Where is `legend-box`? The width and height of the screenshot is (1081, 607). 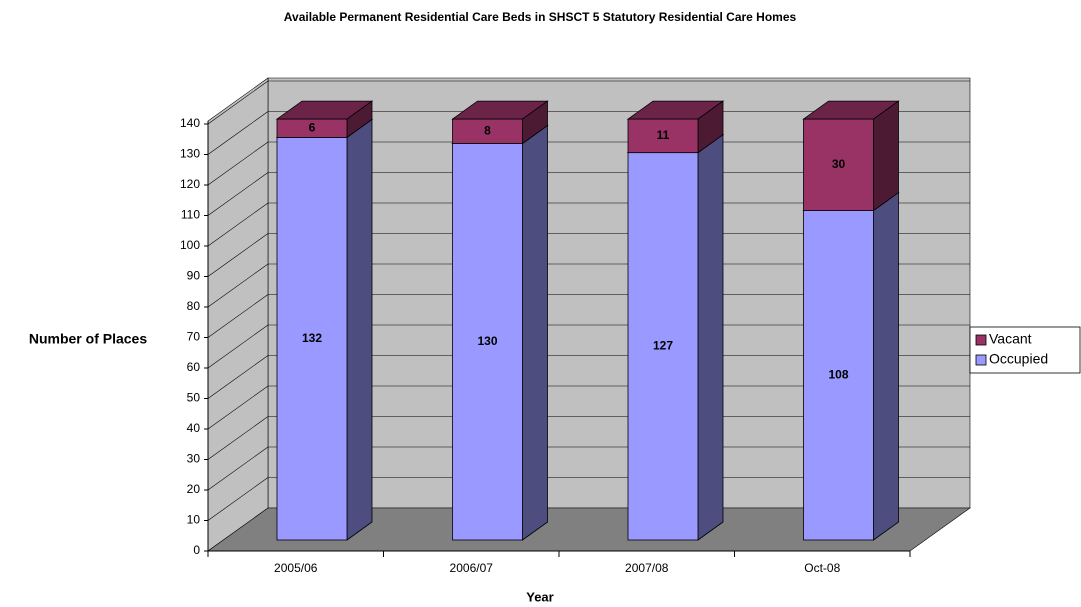
legend-box is located at coordinates (1025, 350).